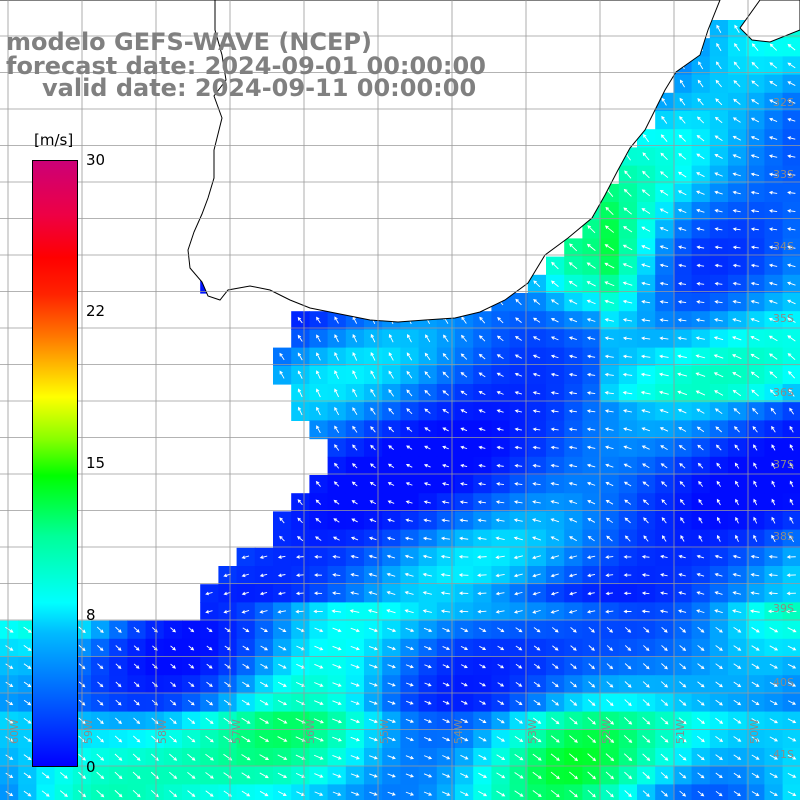 The height and width of the screenshot is (800, 800). I want to click on lat-label: 32S, so click(783, 102).